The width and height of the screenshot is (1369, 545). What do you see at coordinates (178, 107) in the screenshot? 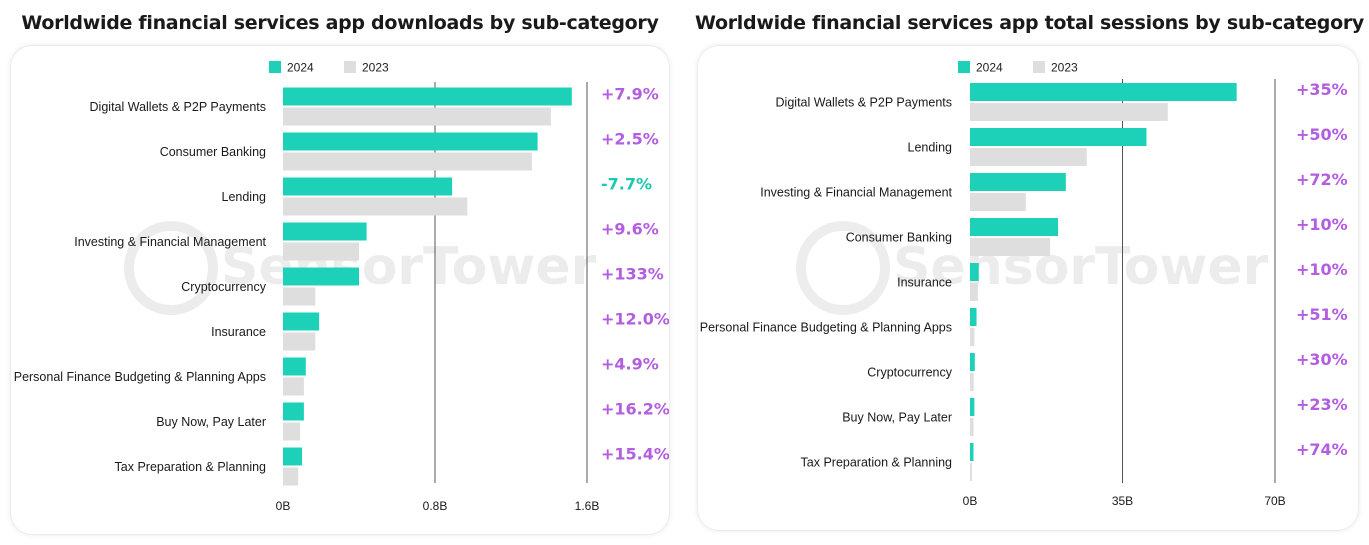
I see `downloads-category-label: Digital Wallets & P2P Payments` at bounding box center [178, 107].